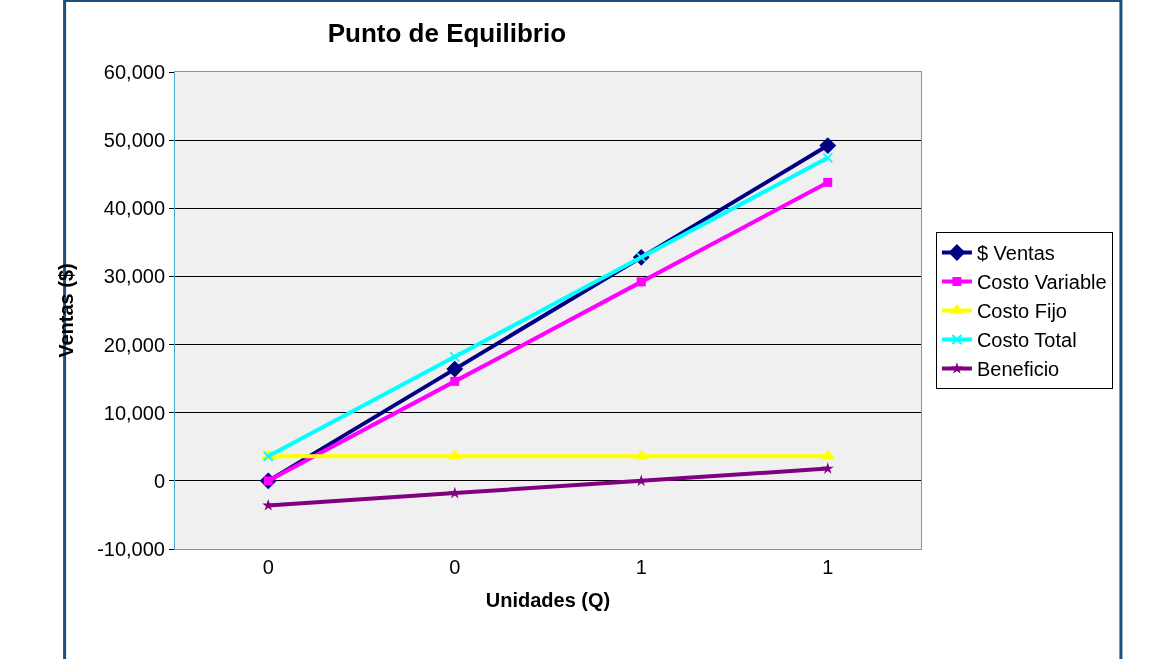 Image resolution: width=1176 pixels, height=659 pixels. I want to click on y-tick-label: 30,000, so click(134, 276).